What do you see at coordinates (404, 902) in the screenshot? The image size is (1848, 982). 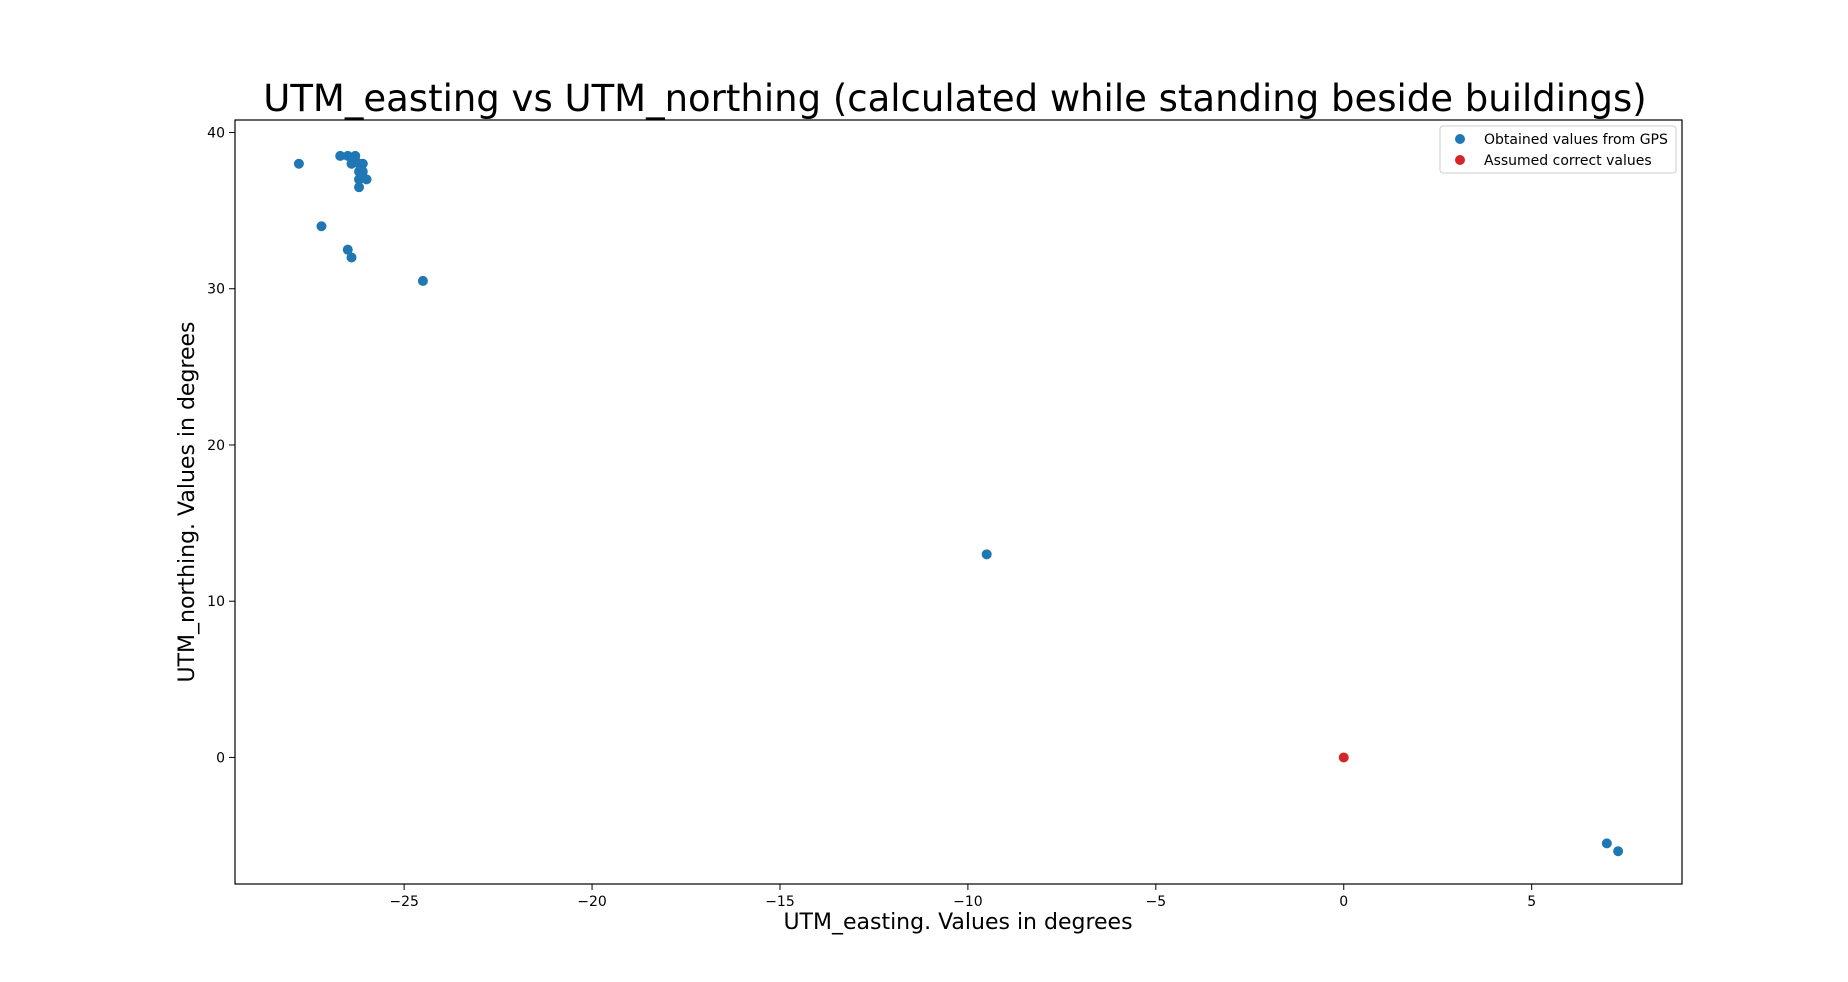 I see `x-tick-label: −25` at bounding box center [404, 902].